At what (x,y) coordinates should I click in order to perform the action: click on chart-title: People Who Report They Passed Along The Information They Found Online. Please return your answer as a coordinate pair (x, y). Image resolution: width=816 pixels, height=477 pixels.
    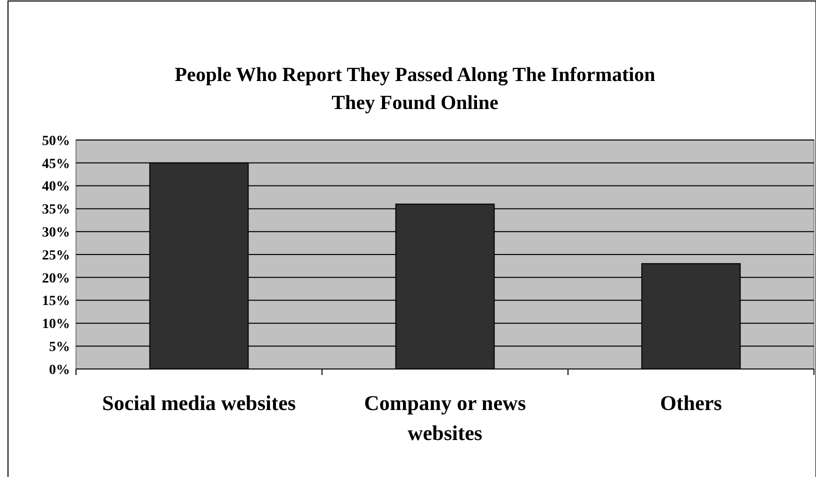
    Looking at the image, I should click on (415, 89).